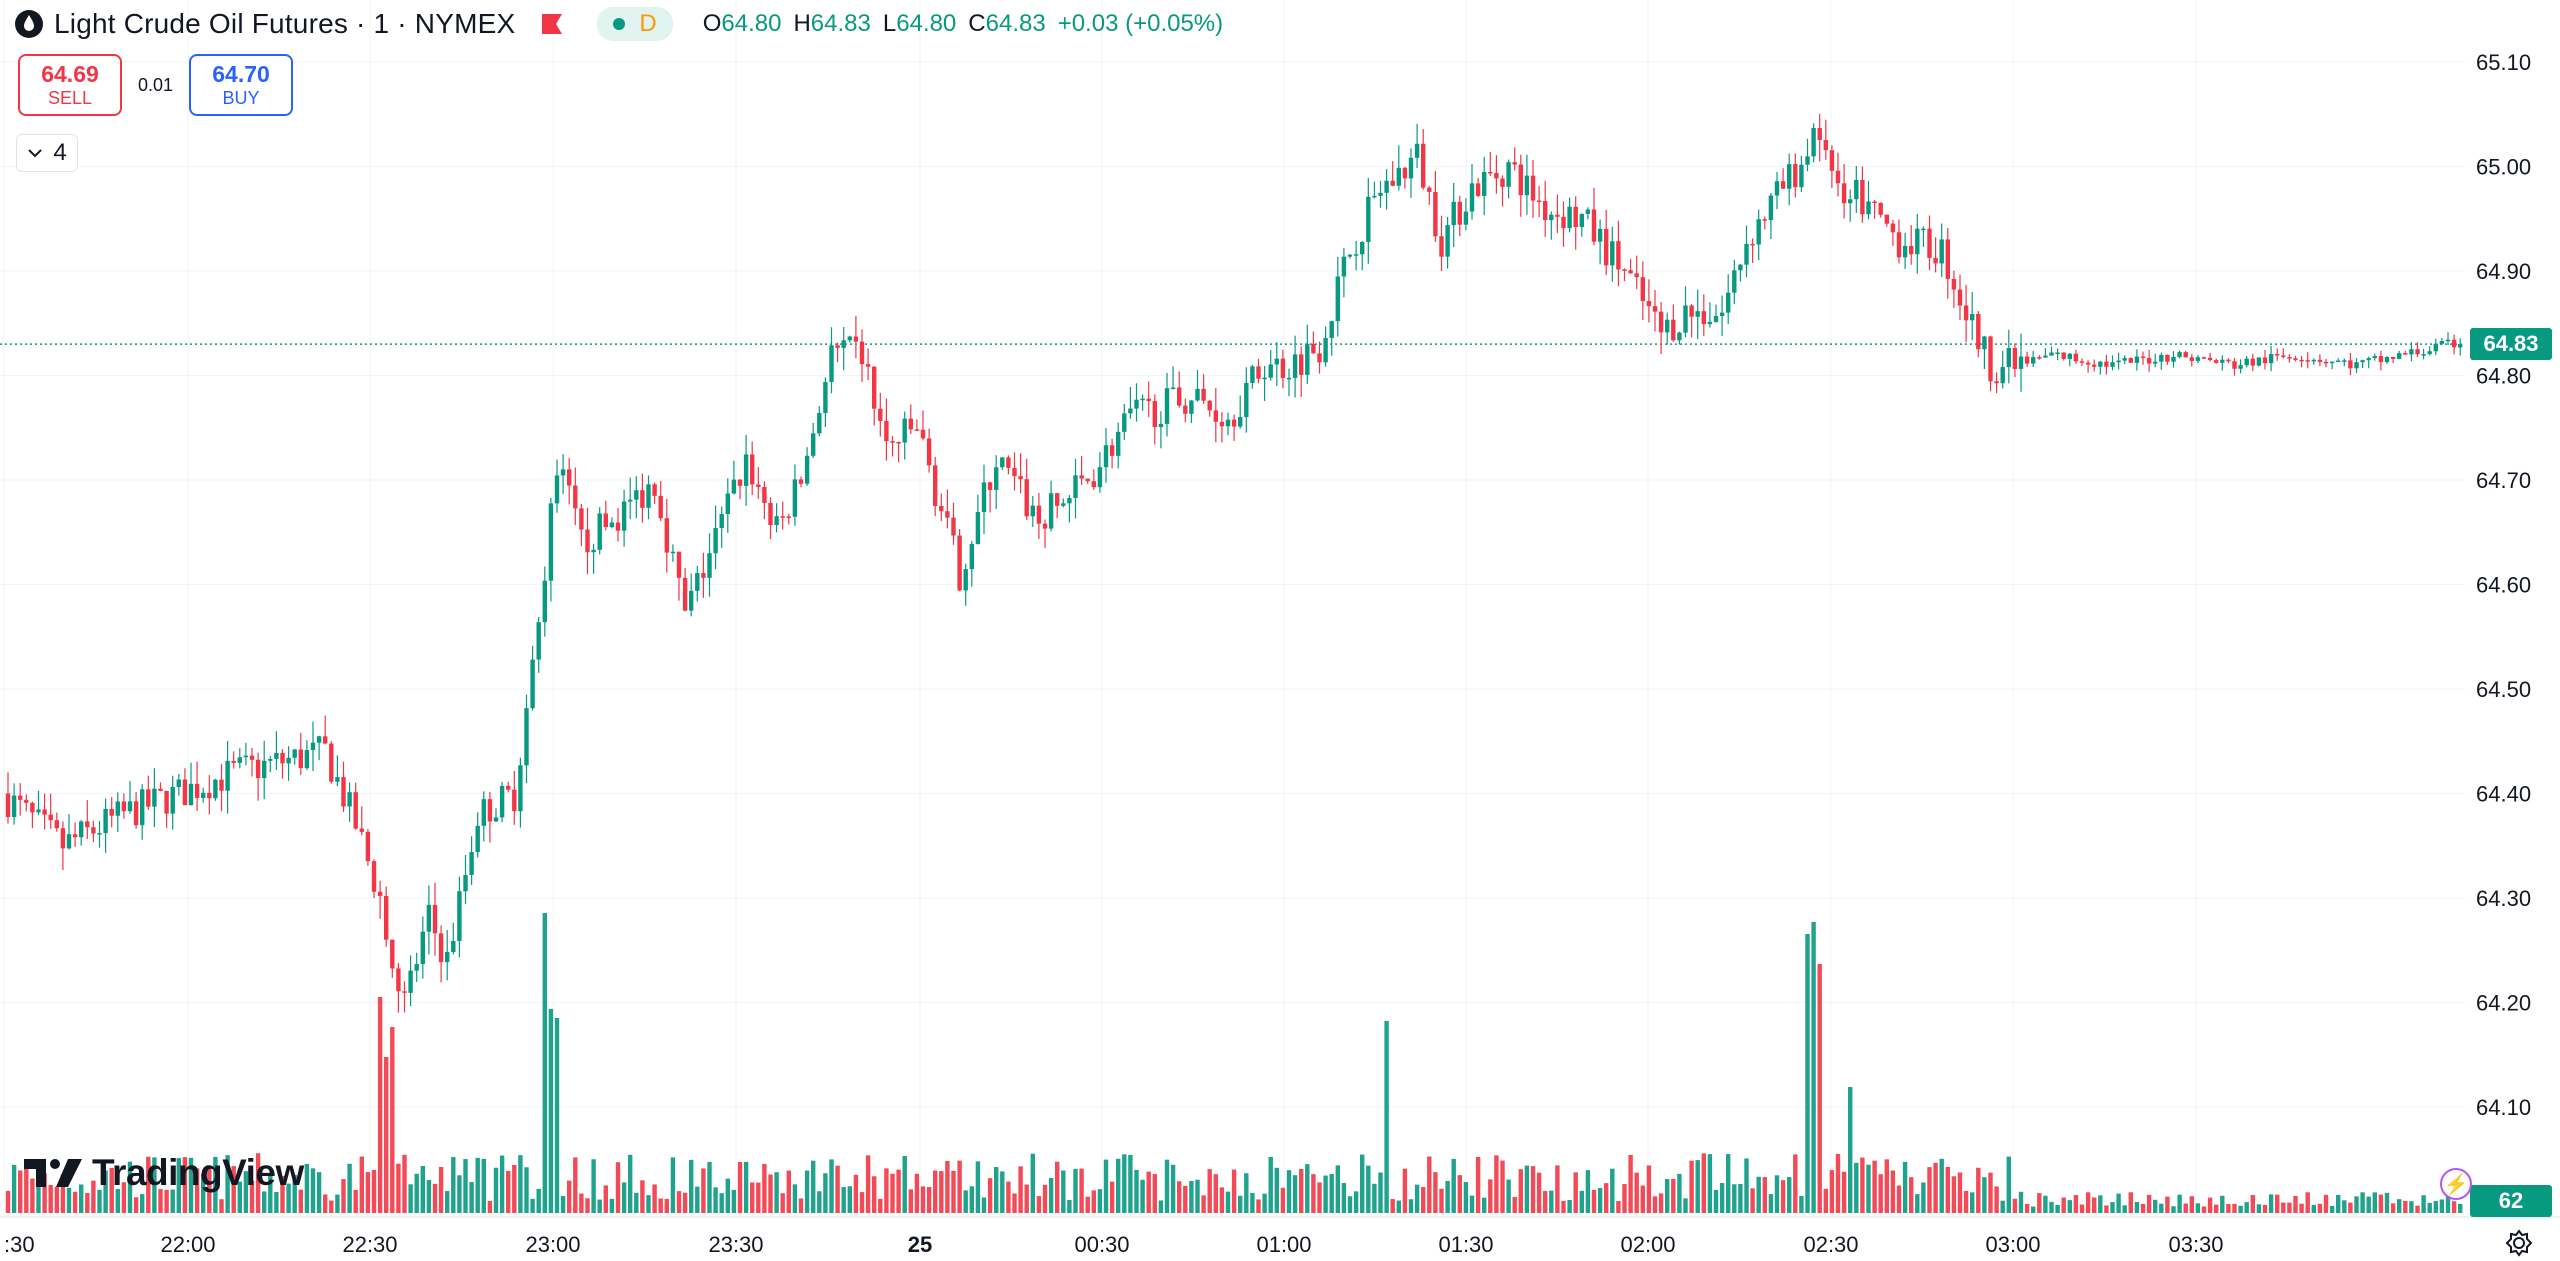  What do you see at coordinates (241, 85) in the screenshot?
I see `buy-button: 64.70 BUY` at bounding box center [241, 85].